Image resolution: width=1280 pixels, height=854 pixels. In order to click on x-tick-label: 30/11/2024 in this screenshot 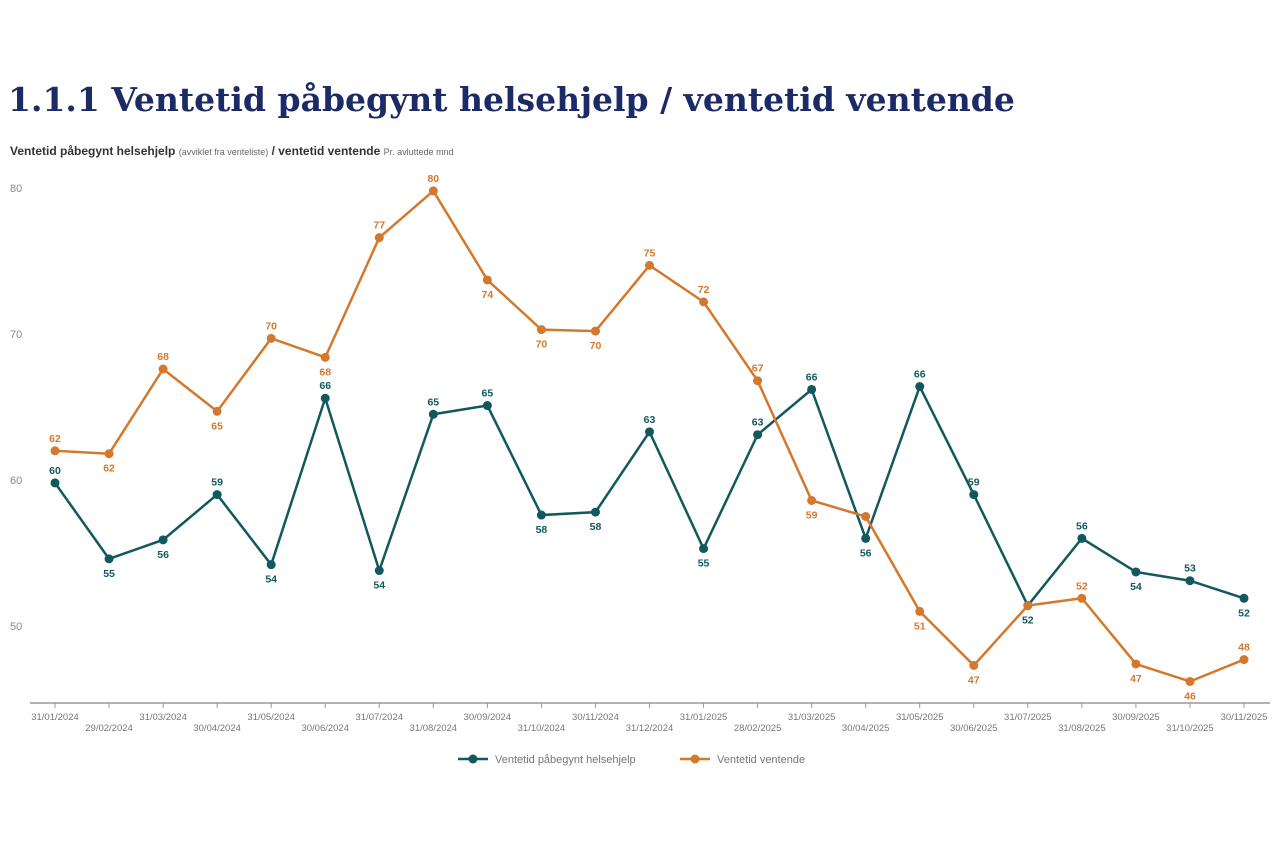, I will do `click(595, 717)`.